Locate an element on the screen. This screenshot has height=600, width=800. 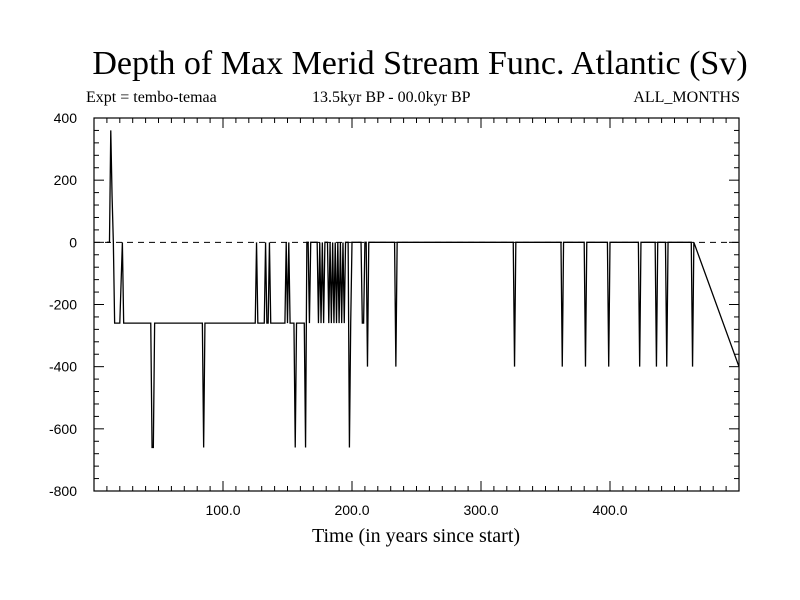
x-tick-label: 400.0 is located at coordinates (609, 510).